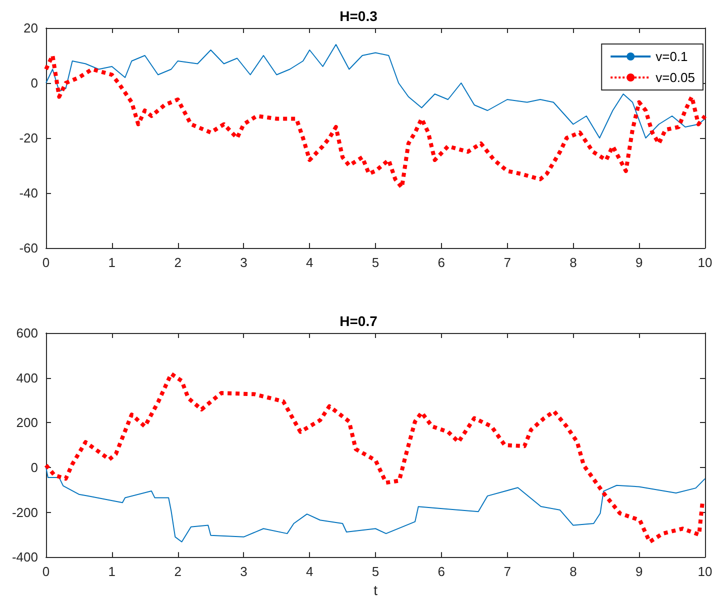 Image resolution: width=717 pixels, height=602 pixels. I want to click on y-tick-label: 600, so click(27, 333).